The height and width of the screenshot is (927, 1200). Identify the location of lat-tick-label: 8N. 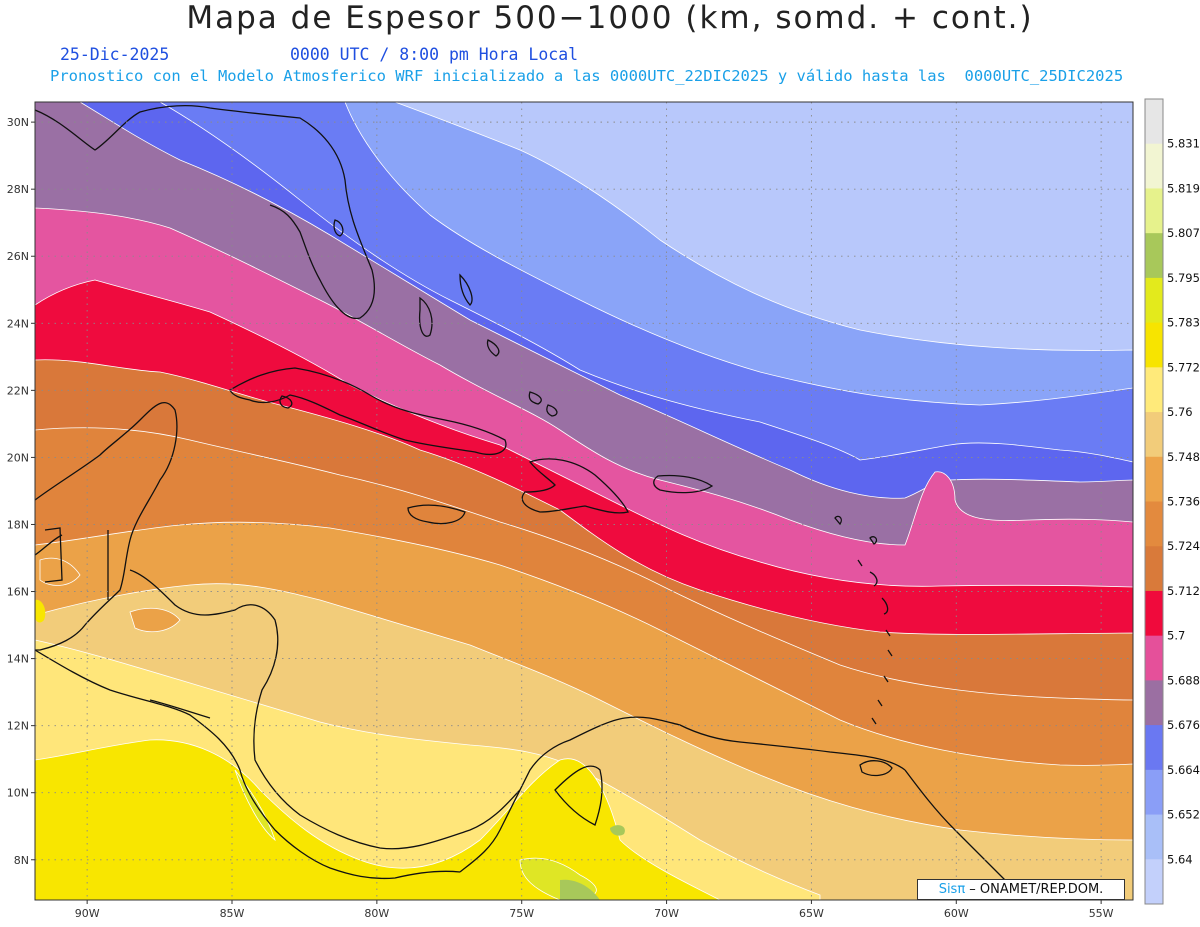
(21, 860).